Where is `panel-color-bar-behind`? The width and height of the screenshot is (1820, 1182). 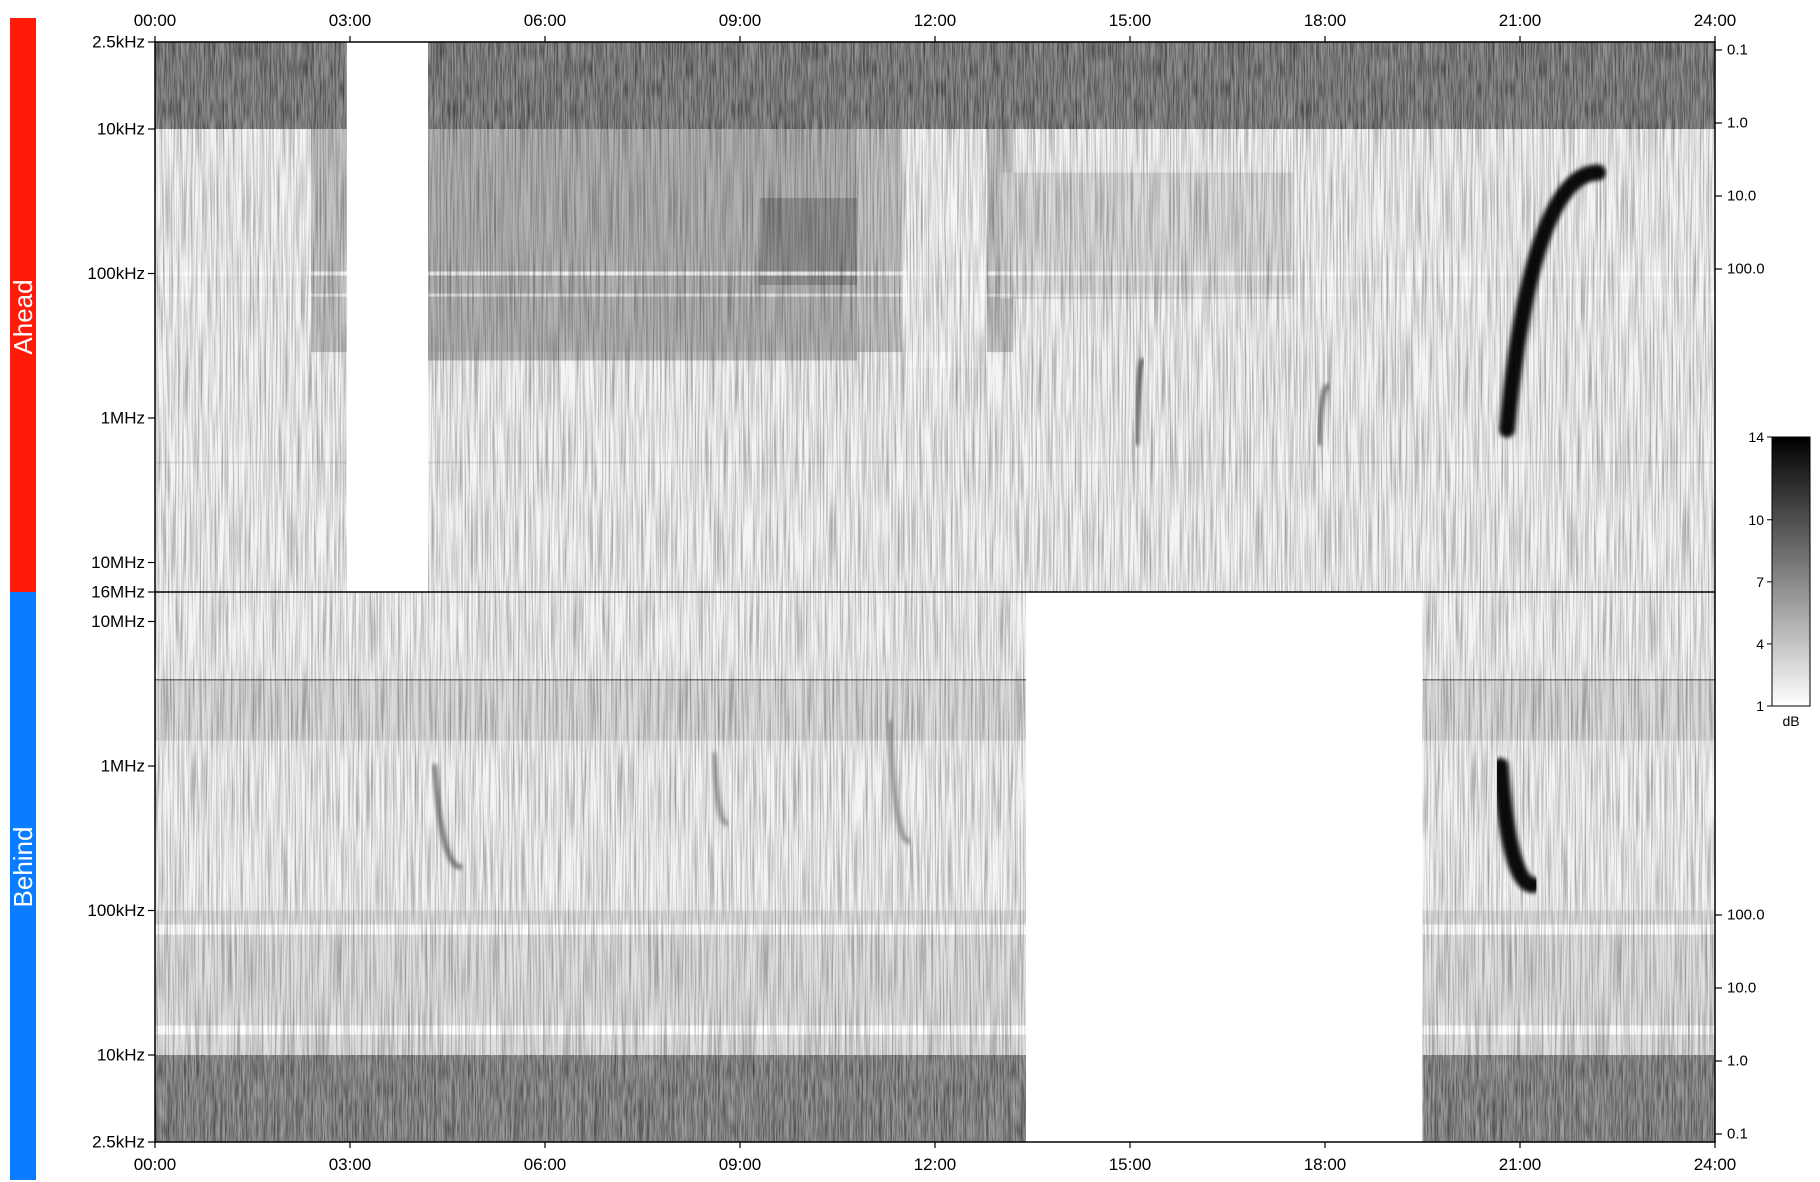 panel-color-bar-behind is located at coordinates (23, 886).